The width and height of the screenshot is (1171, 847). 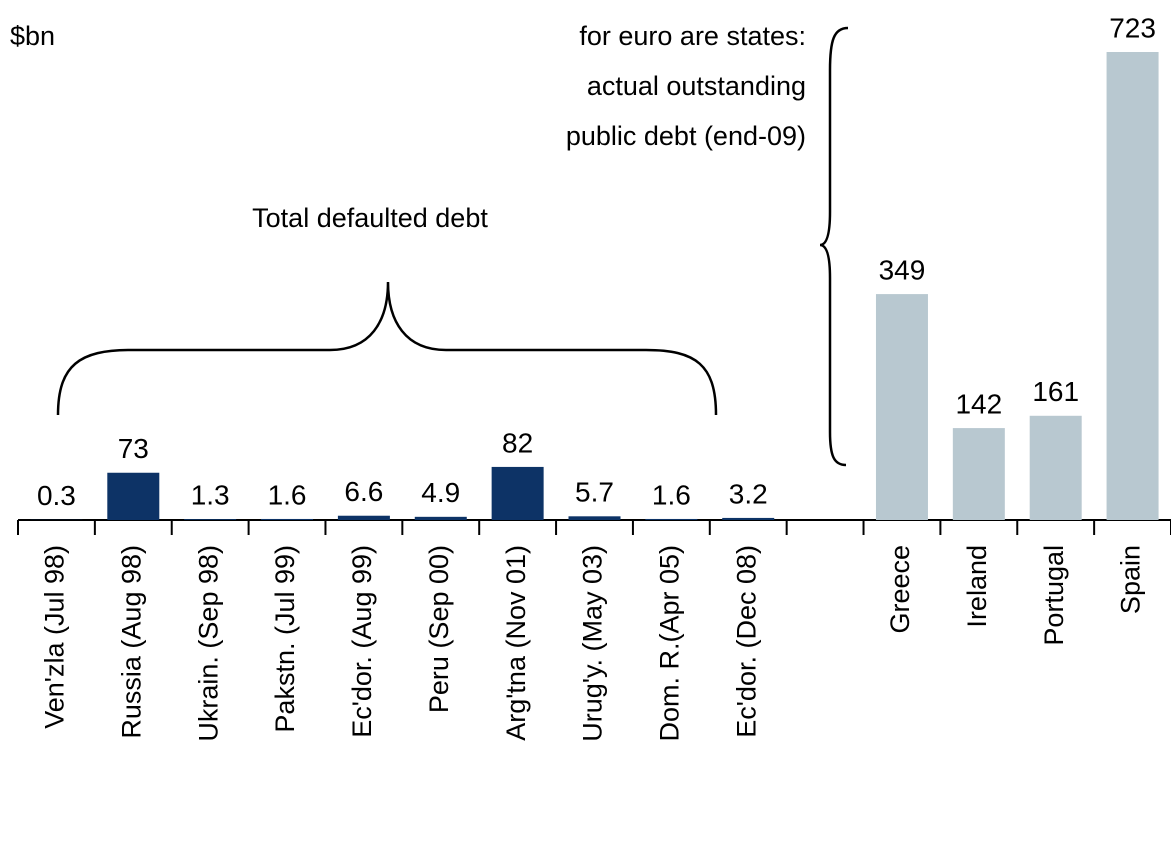 I want to click on value-label: 1.3, so click(x=210, y=495).